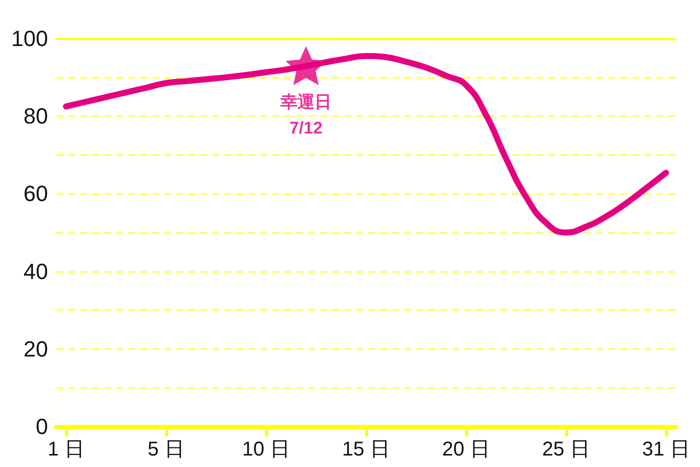 This screenshot has height=467, width=700. I want to click on x-tick-label: 10 日, so click(266, 449).